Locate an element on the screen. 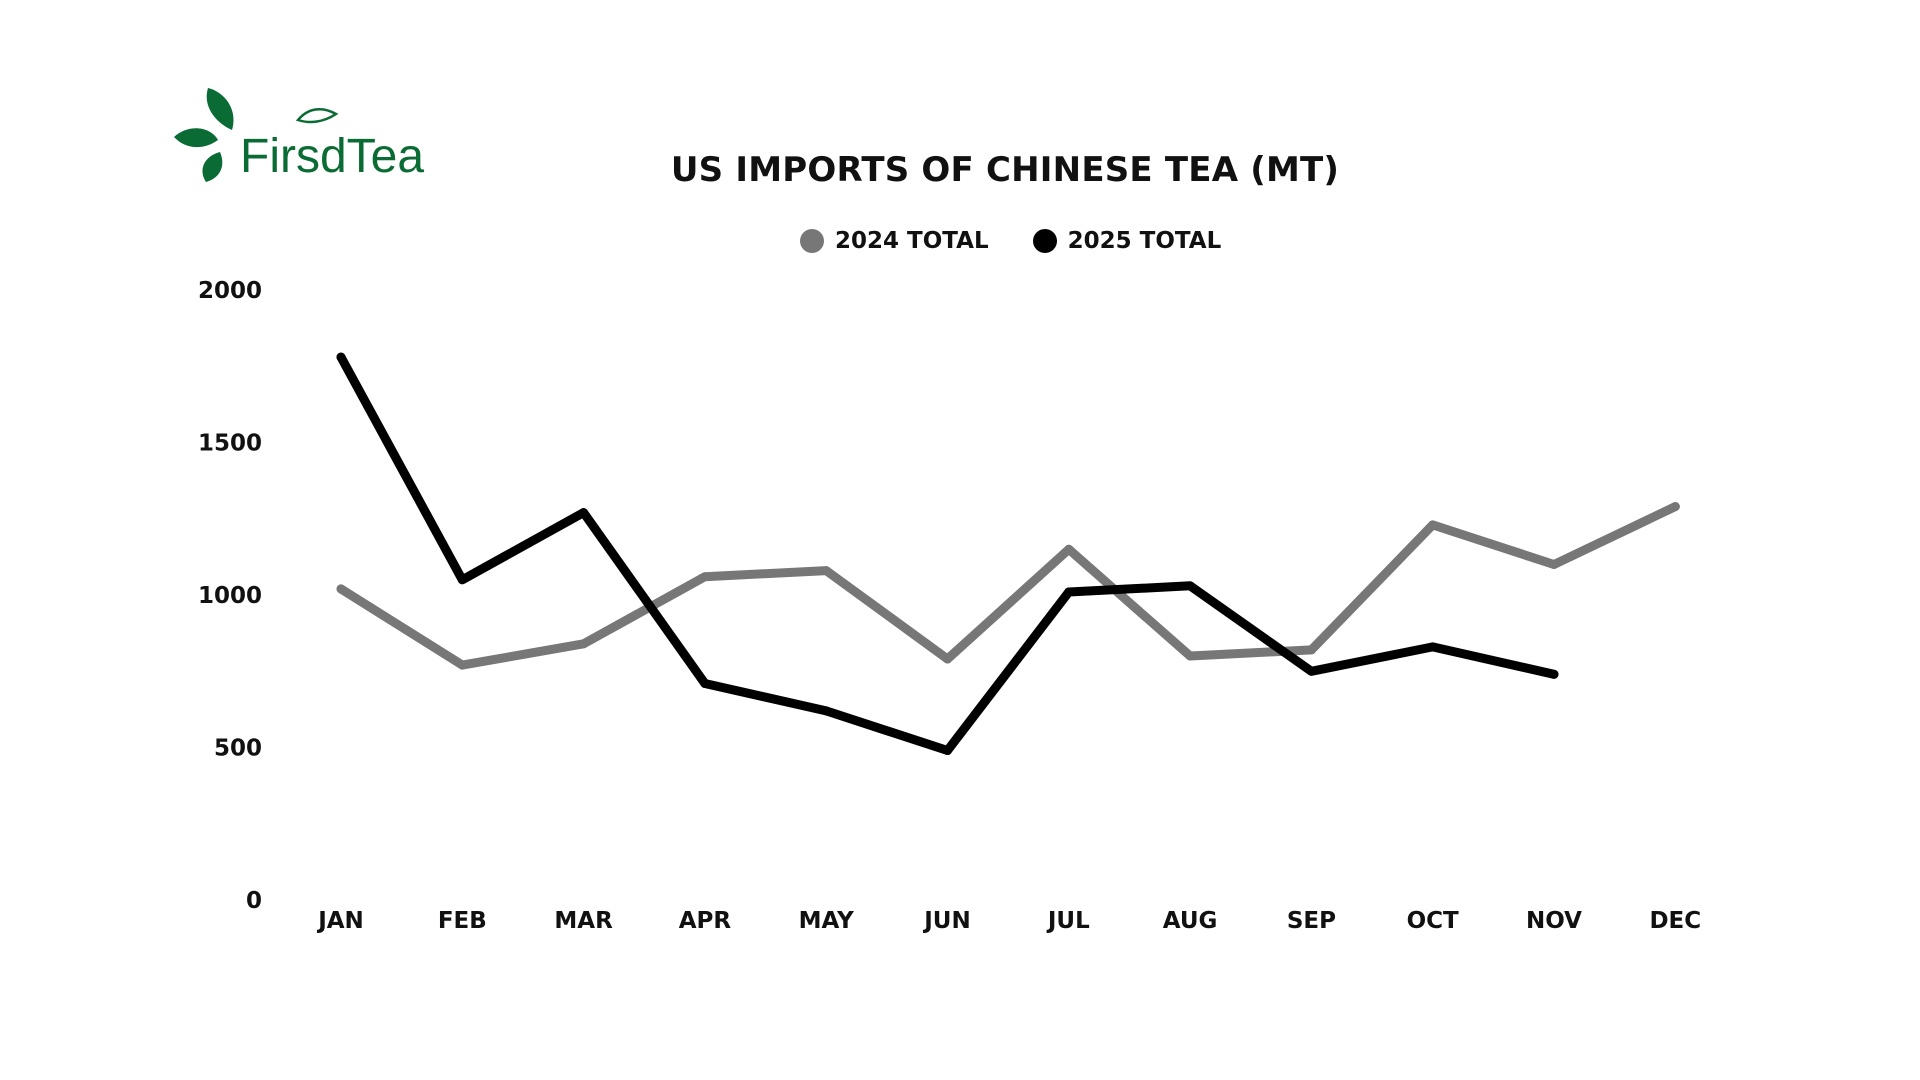 The width and height of the screenshot is (1920, 1080). leaf-icon-bottom is located at coordinates (212, 167).